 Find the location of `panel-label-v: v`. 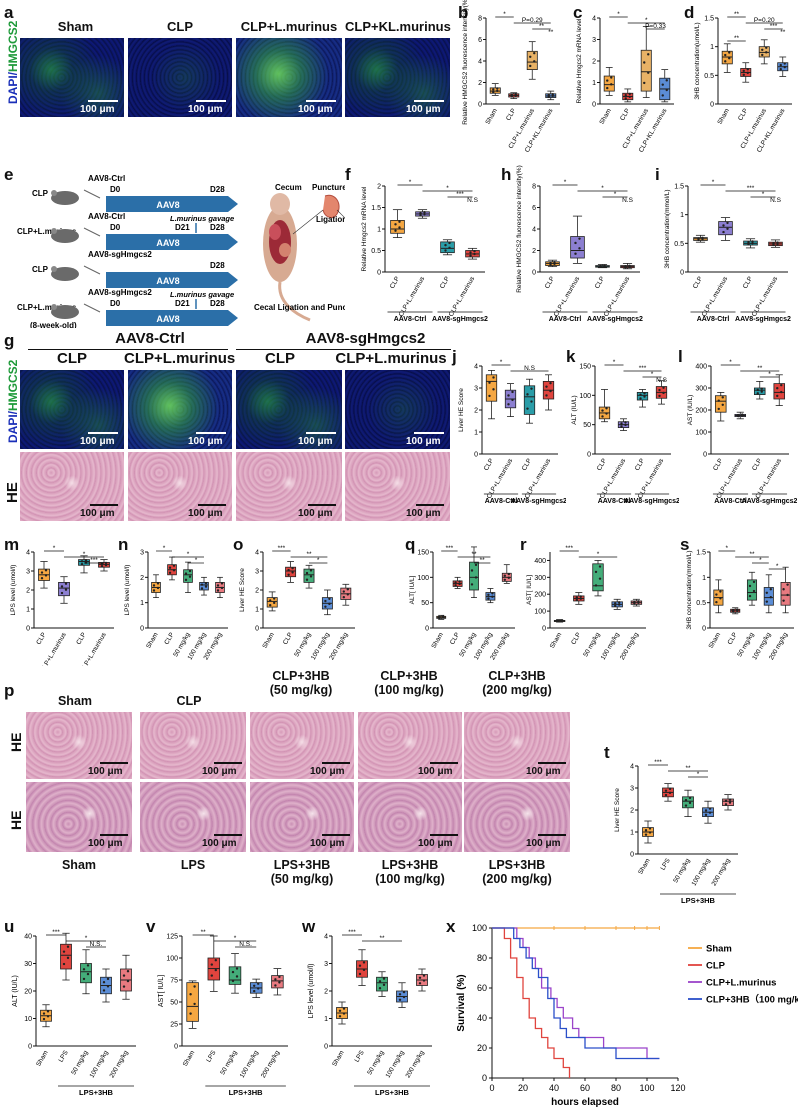

panel-label-v: v is located at coordinates (151, 926).